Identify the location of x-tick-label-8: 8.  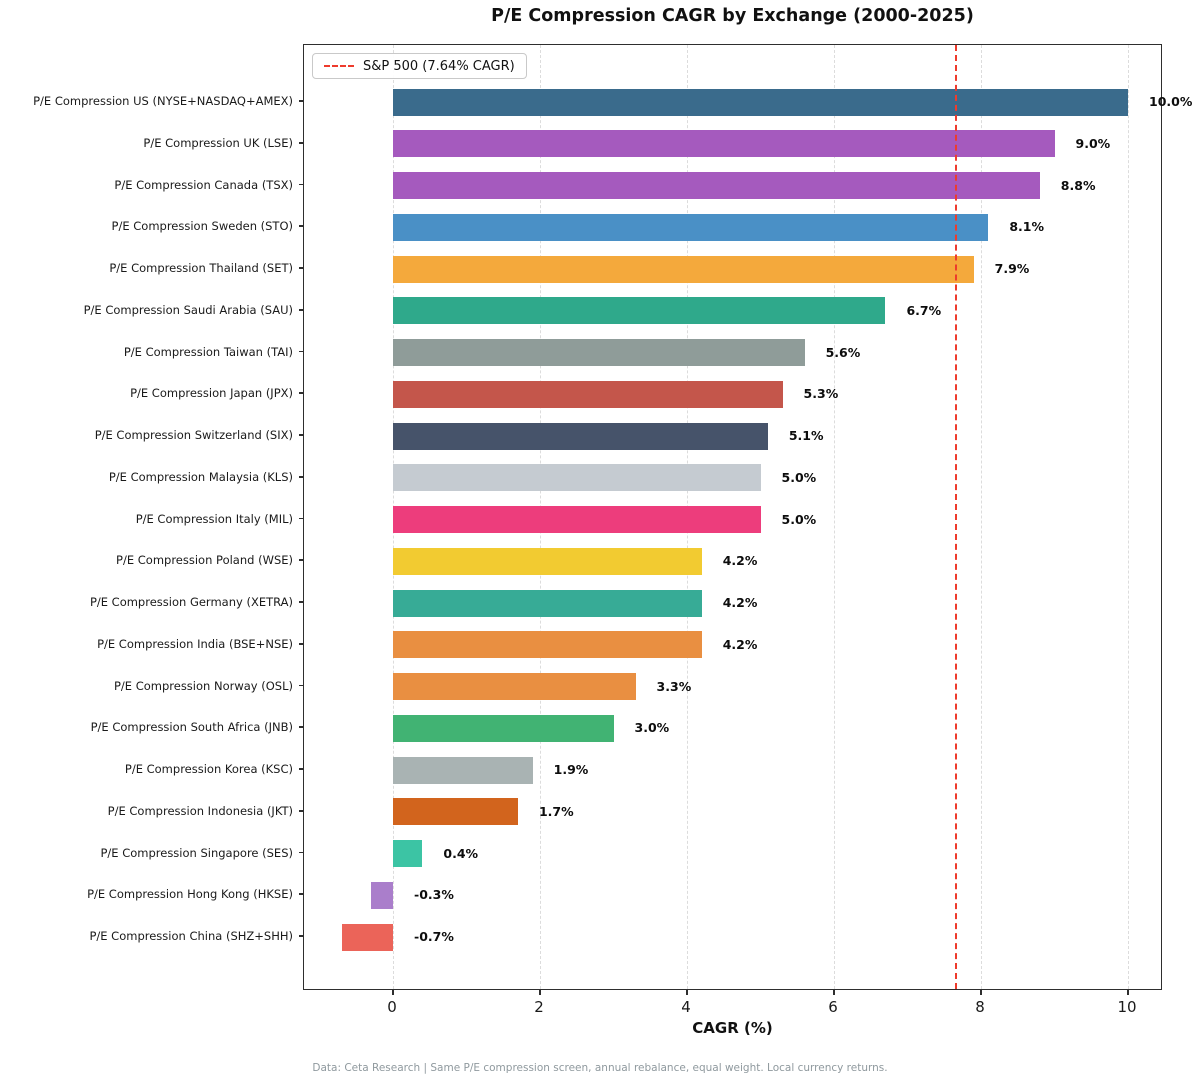
(980, 1007).